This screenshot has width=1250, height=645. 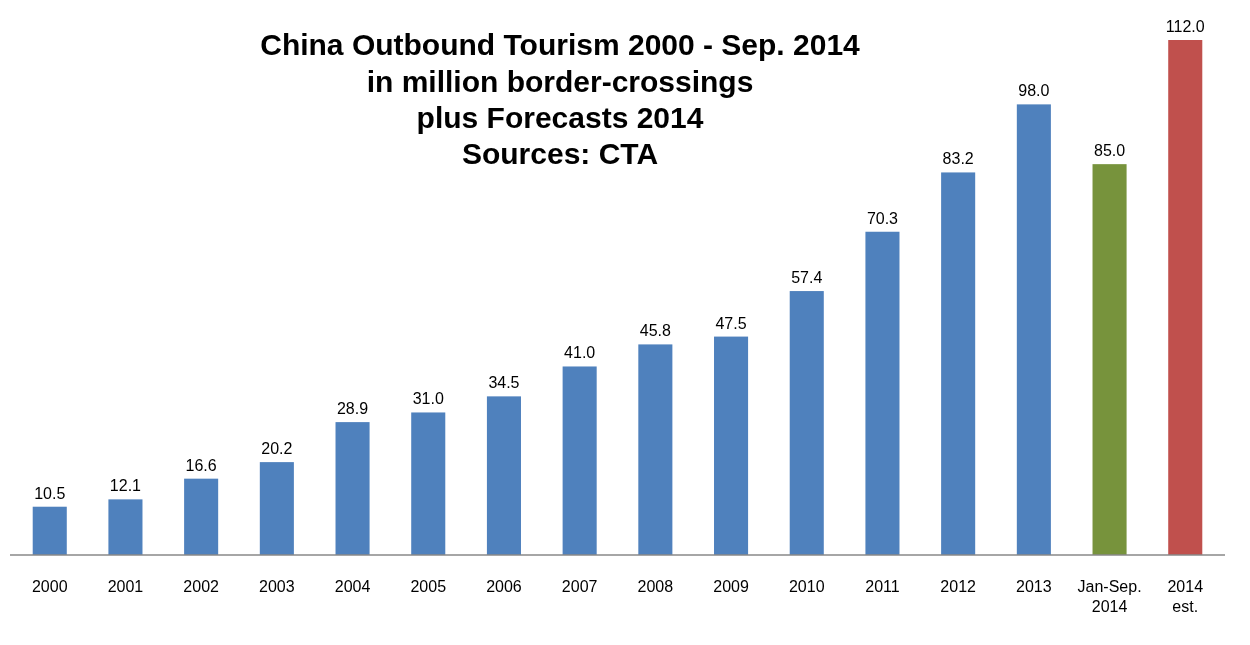 What do you see at coordinates (579, 586) in the screenshot?
I see `x-tick-label: 2007` at bounding box center [579, 586].